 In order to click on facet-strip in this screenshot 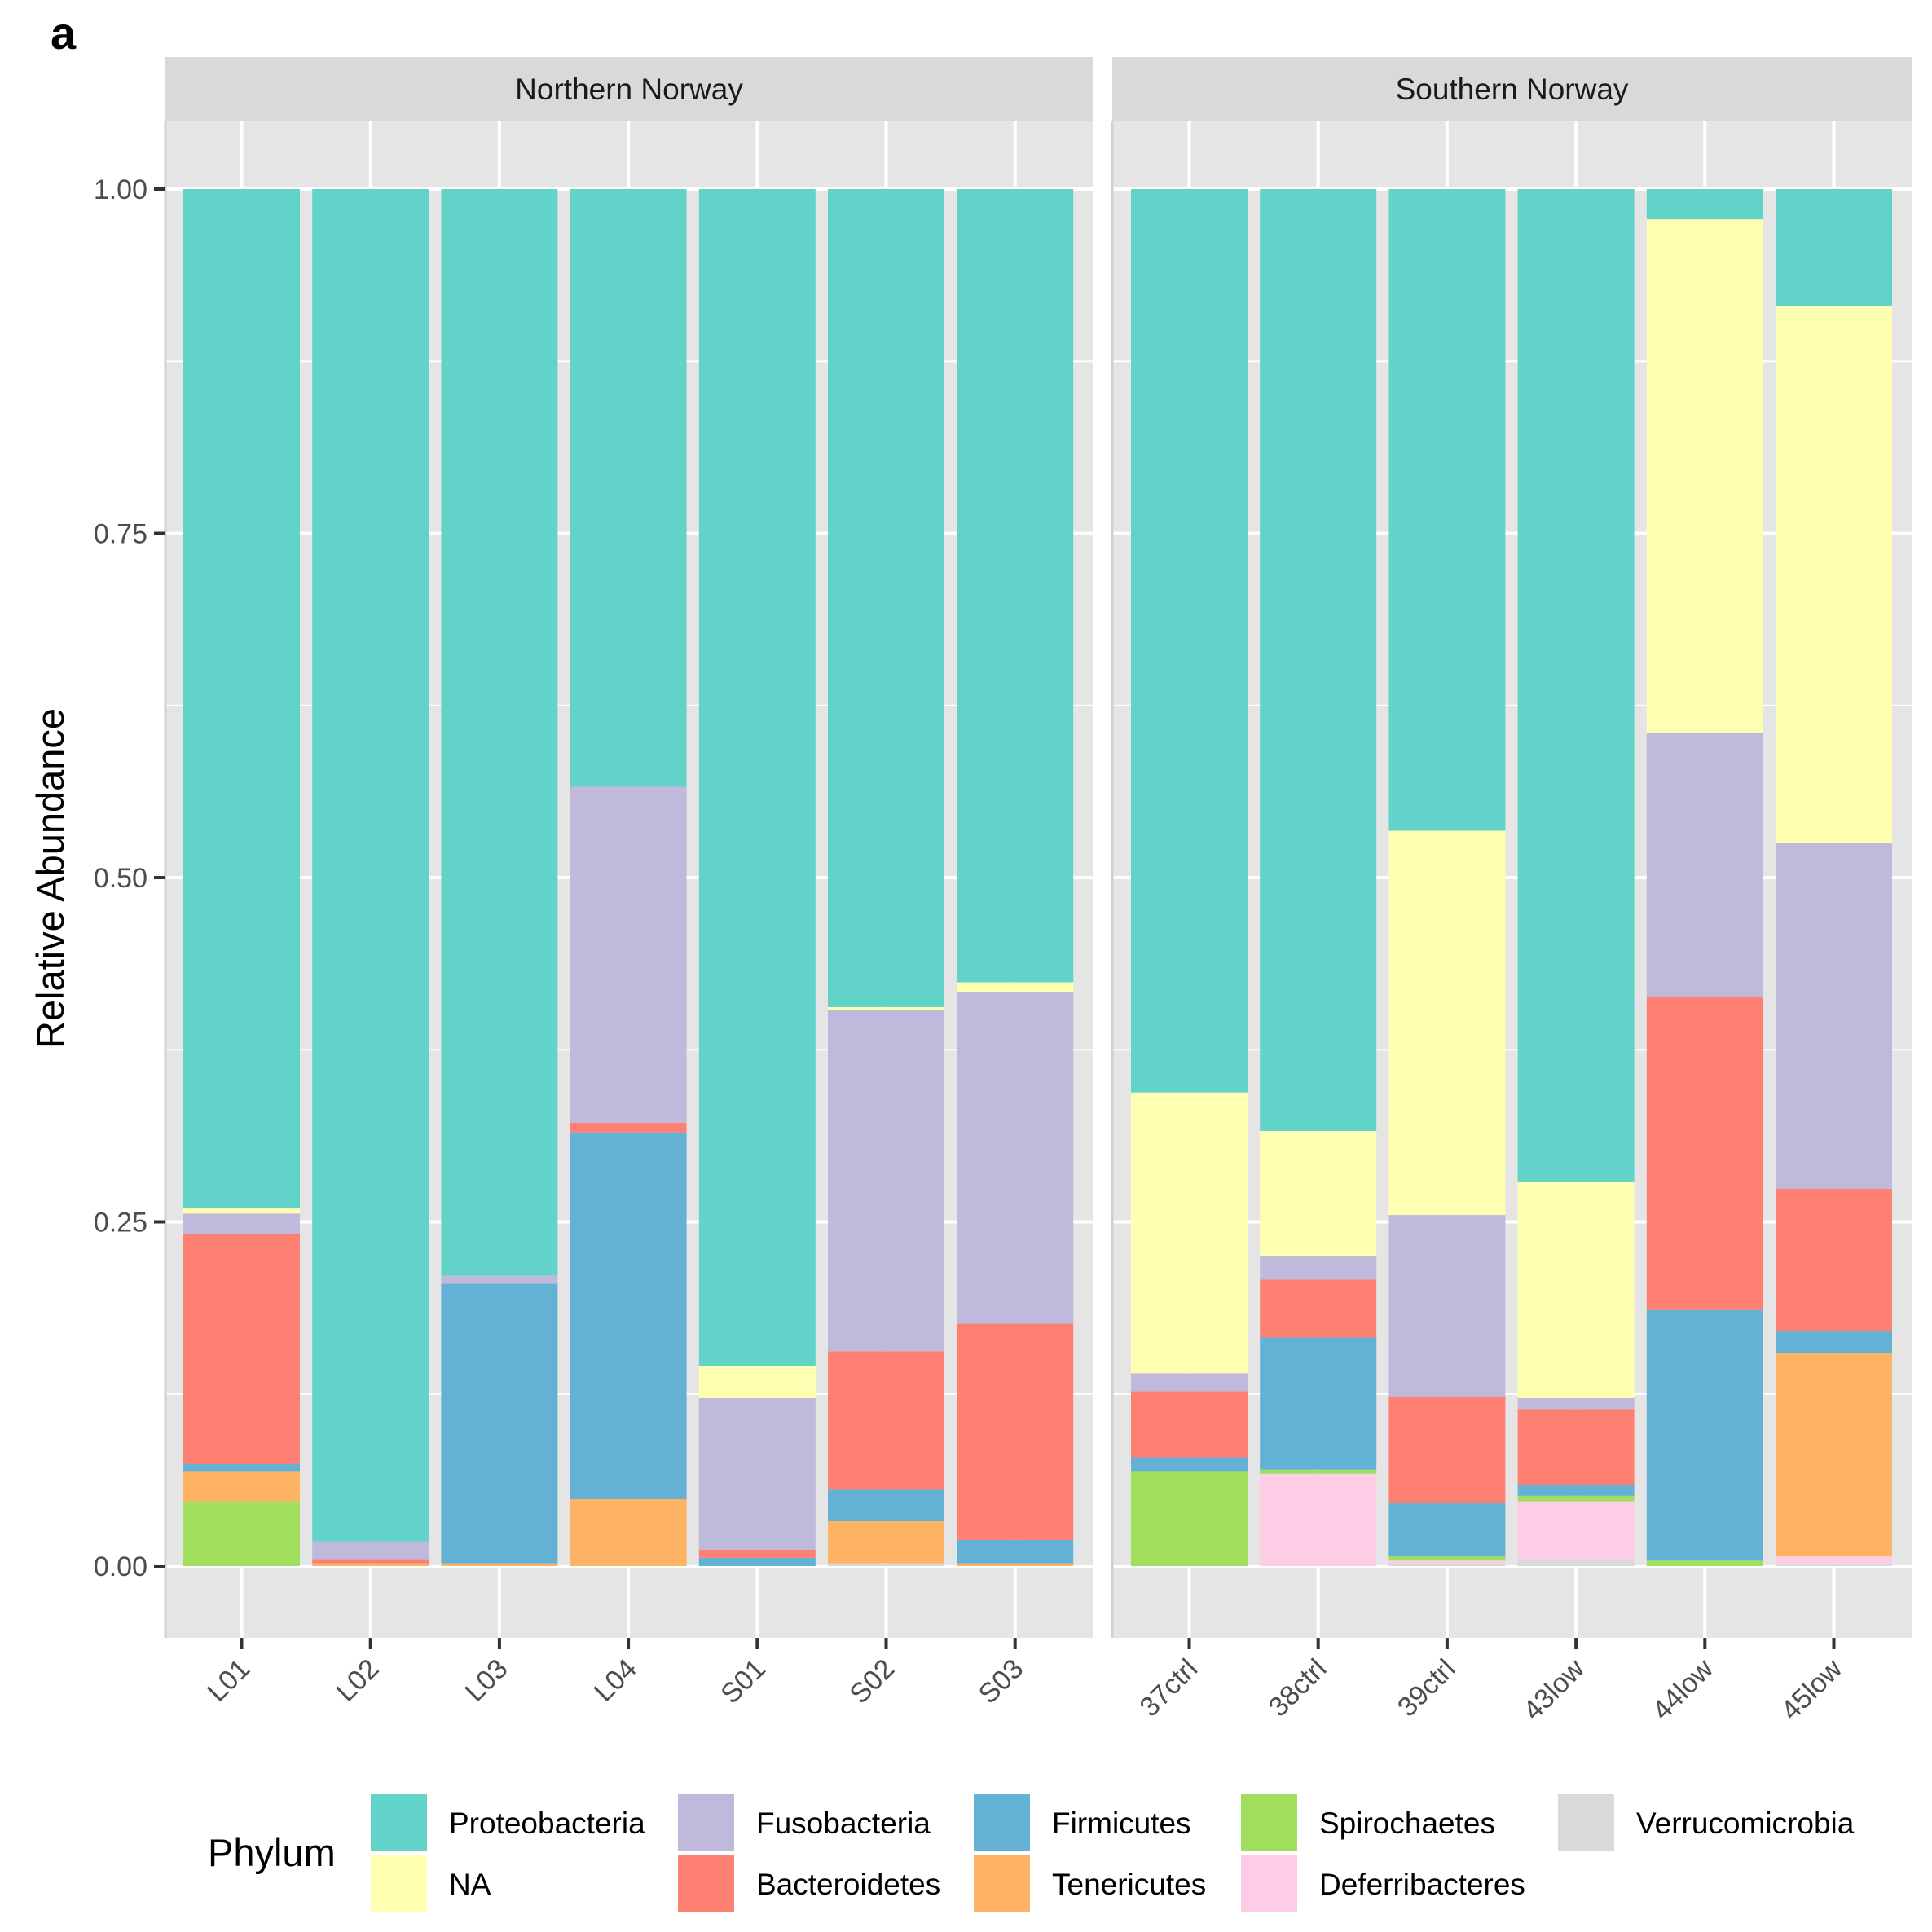, I will do `click(629, 89)`.